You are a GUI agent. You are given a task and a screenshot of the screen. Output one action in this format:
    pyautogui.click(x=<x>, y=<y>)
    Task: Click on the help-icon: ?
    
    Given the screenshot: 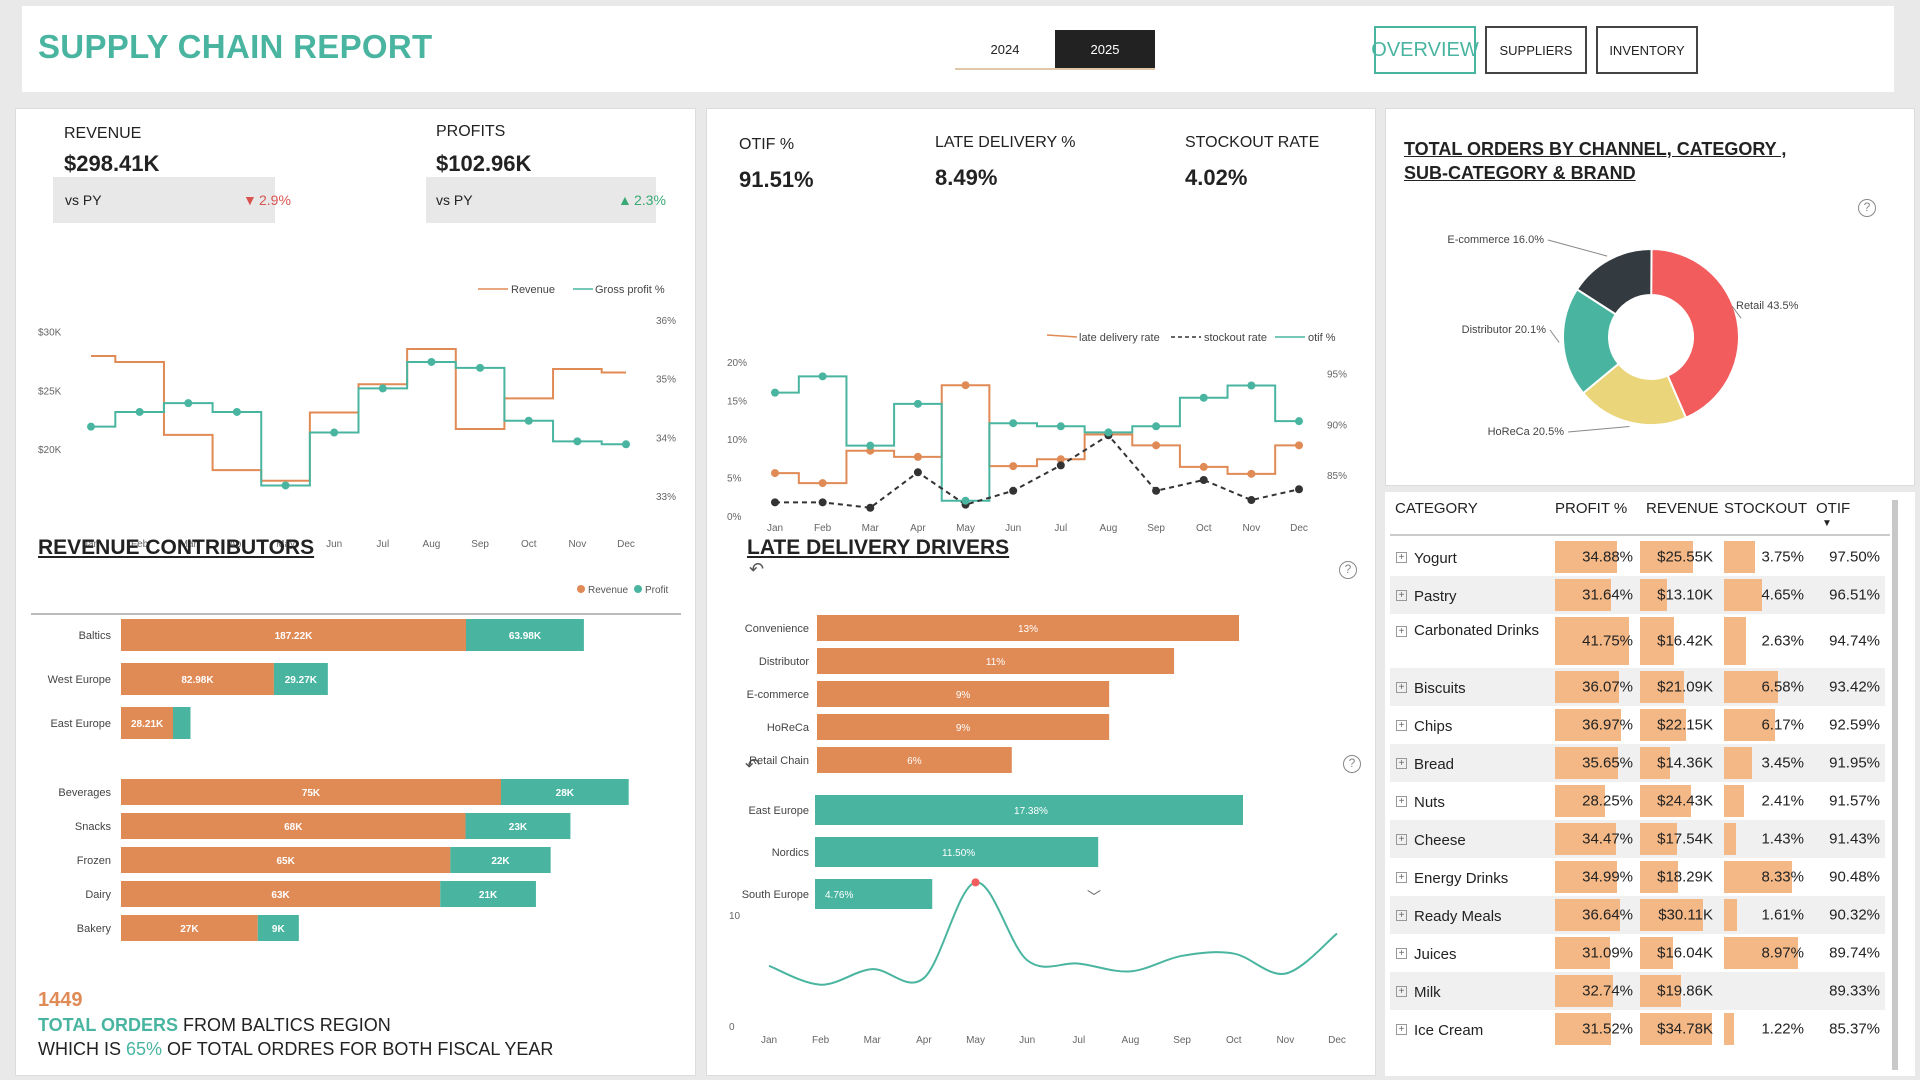 What is the action you would take?
    pyautogui.click(x=1348, y=570)
    